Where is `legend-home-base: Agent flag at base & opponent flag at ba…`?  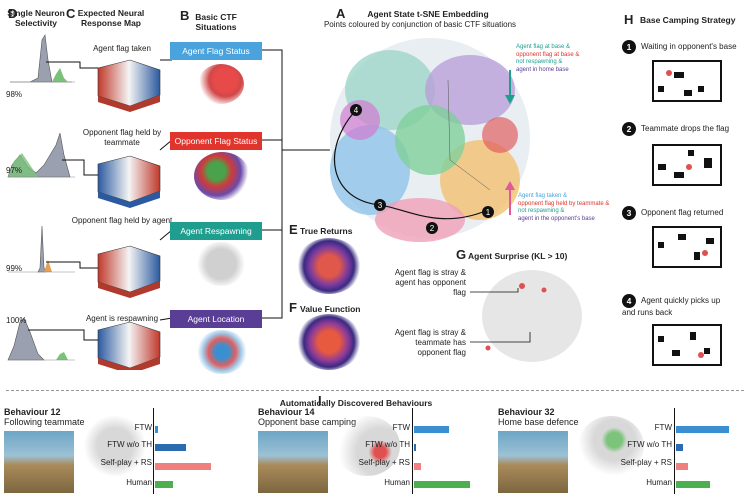
legend-home-base: Agent flag at base & opponent flag at ba… is located at coordinates (547, 59).